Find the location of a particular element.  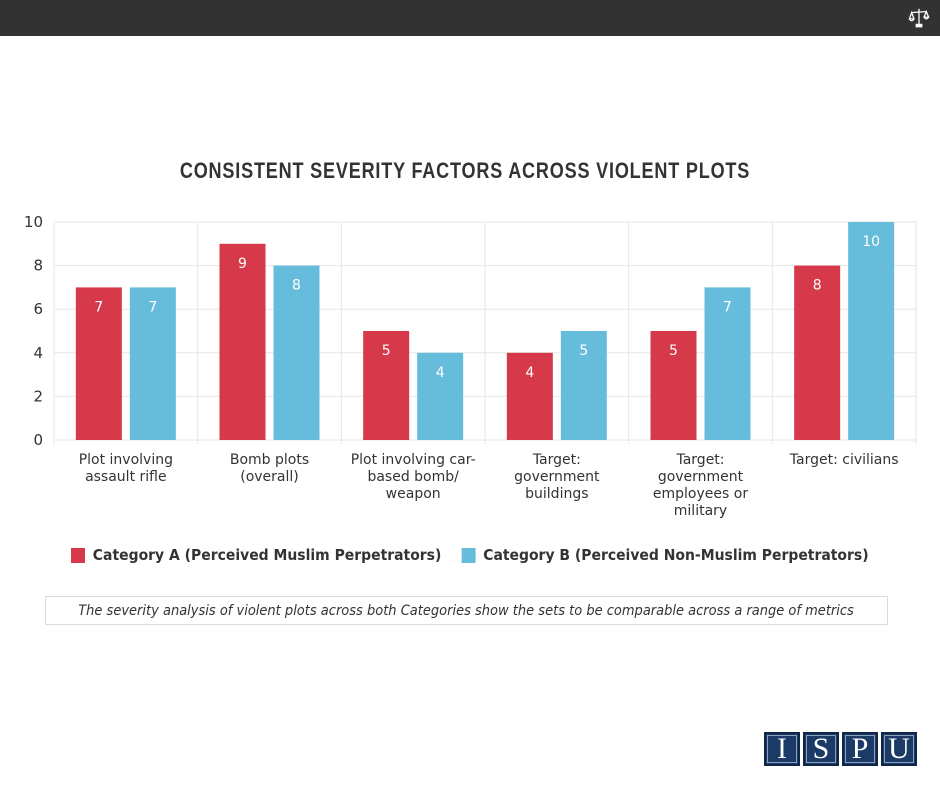

logo-letter: U is located at coordinates (899, 749).